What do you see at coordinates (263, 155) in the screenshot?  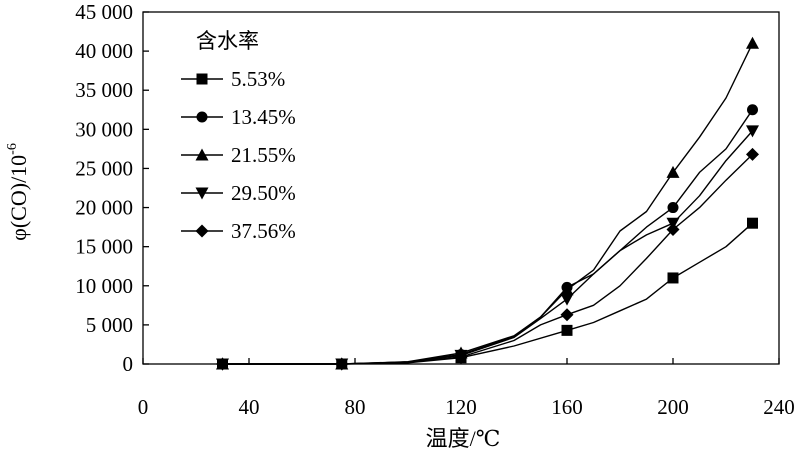 I see `legend-label: 21.55%` at bounding box center [263, 155].